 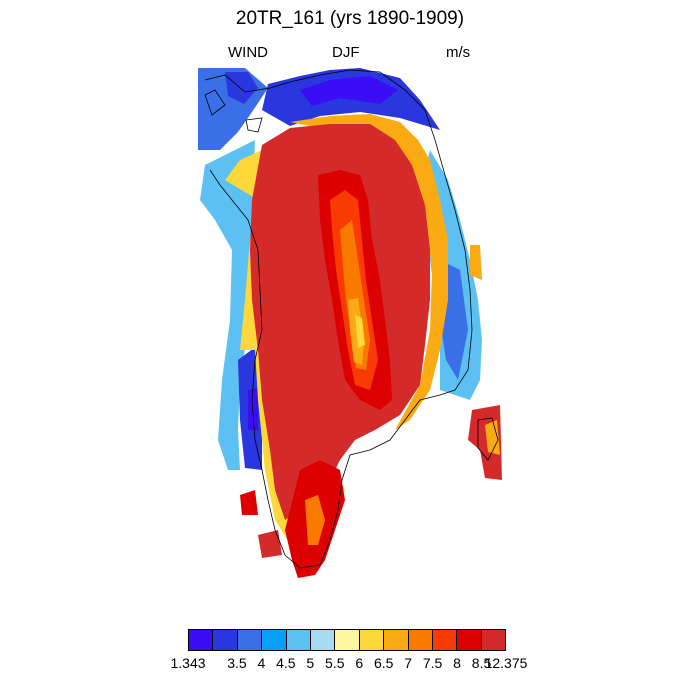 I want to click on colorbar-tick-label: 5, so click(x=310, y=663).